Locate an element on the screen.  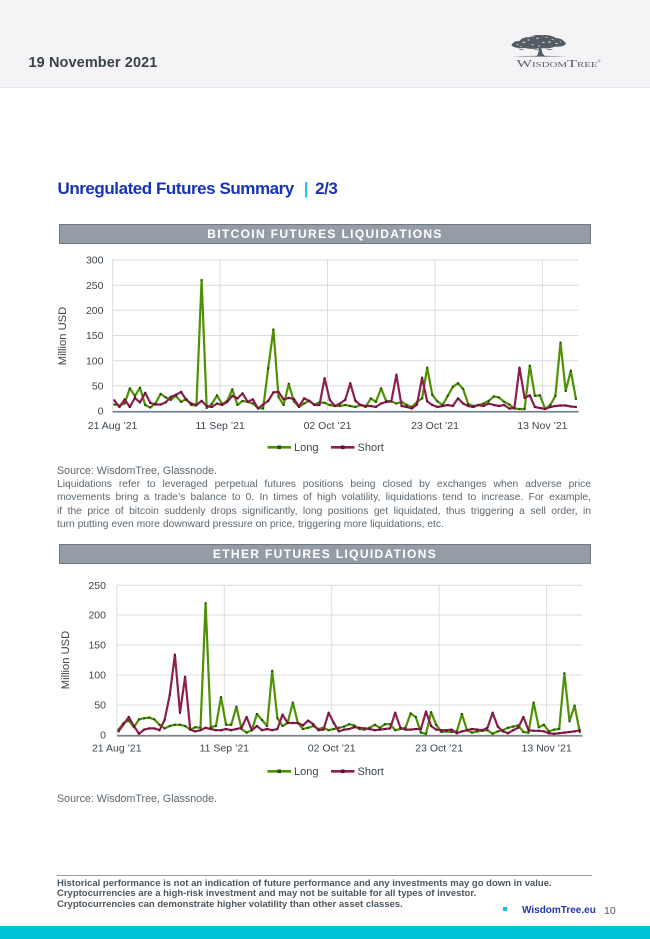
svg-text: 300 is located at coordinates (95, 261).